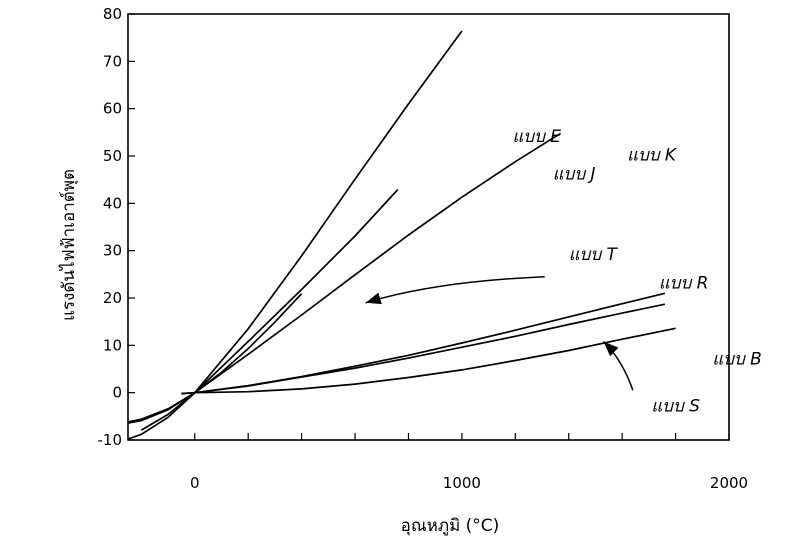 The height and width of the screenshot is (559, 795). What do you see at coordinates (373, 298) in the screenshot?
I see `type-t-arrowhead` at bounding box center [373, 298].